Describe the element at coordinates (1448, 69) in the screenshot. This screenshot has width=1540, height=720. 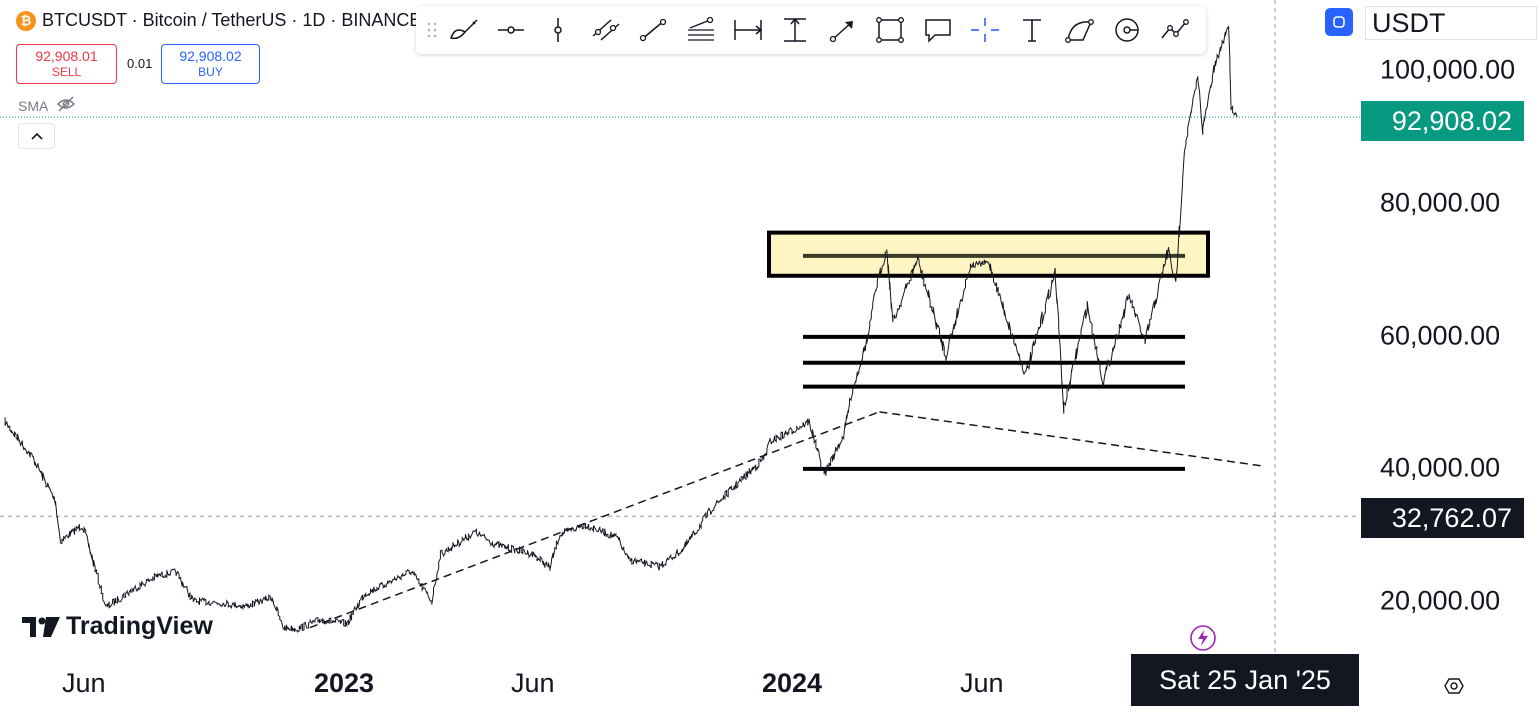
I see `price-axis-label: 100,000.00` at that location.